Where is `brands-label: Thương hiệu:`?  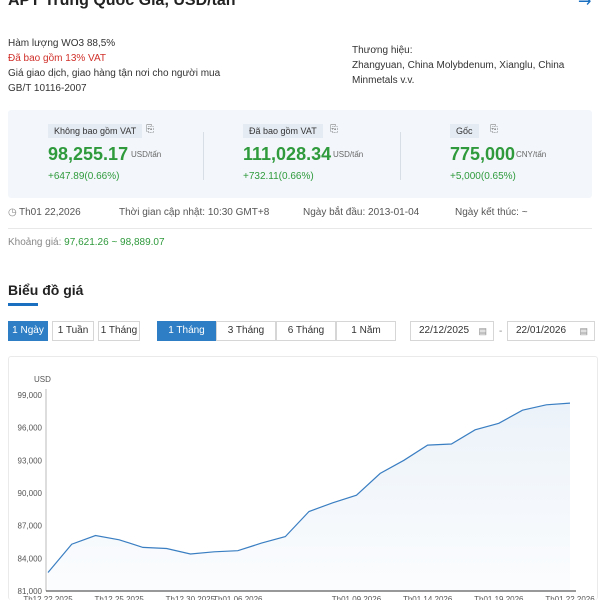 brands-label: Thương hiệu: is located at coordinates (382, 50).